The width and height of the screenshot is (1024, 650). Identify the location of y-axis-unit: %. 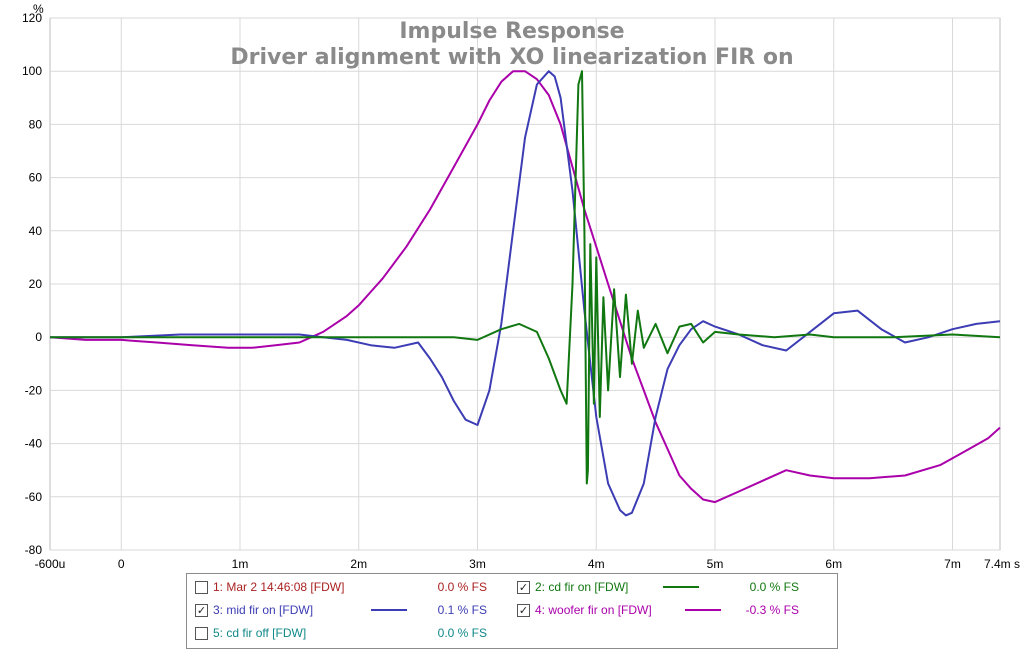
(38, 9).